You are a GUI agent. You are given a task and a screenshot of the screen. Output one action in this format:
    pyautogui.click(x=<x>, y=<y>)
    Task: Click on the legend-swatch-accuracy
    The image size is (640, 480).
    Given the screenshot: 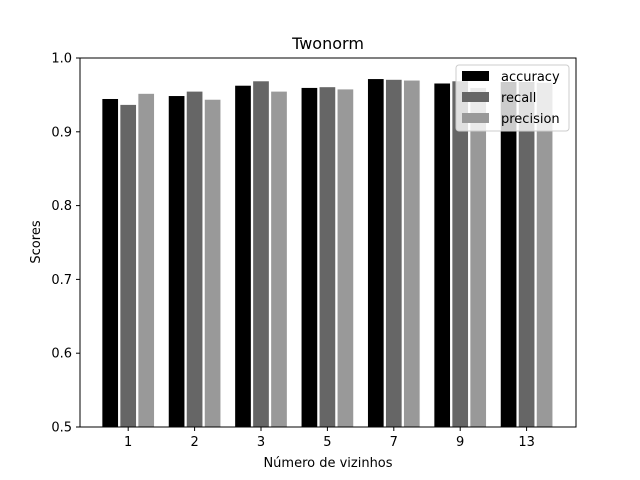 What is the action you would take?
    pyautogui.click(x=475, y=76)
    